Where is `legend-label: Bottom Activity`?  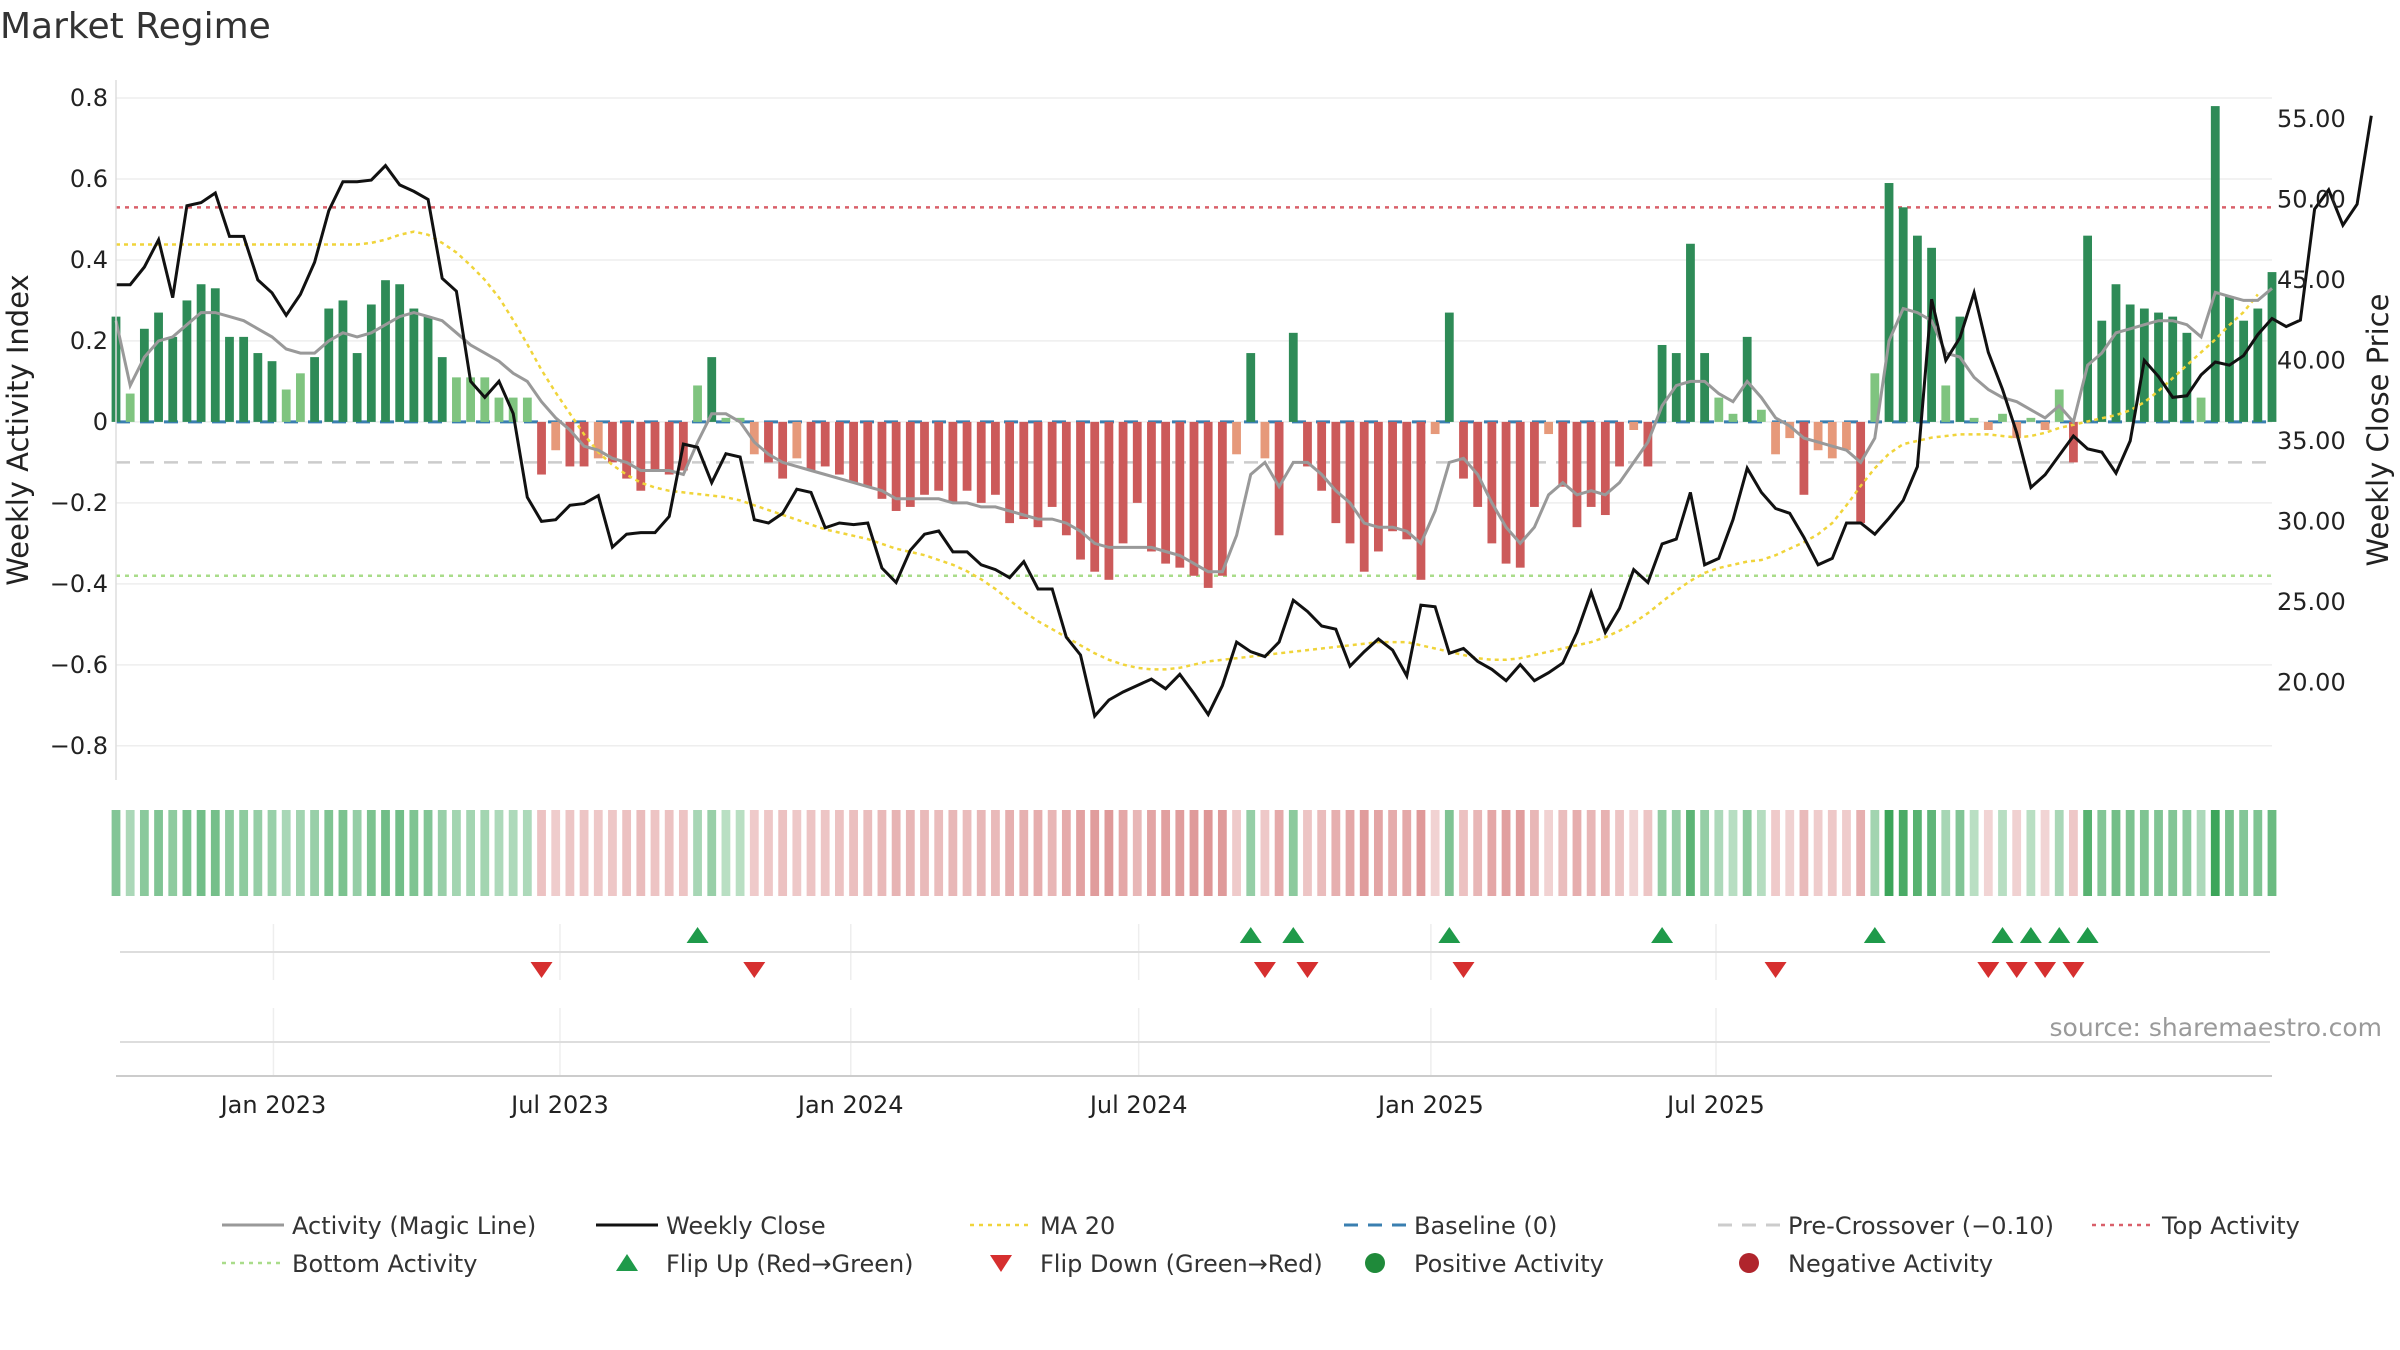 legend-label: Bottom Activity is located at coordinates (384, 1264).